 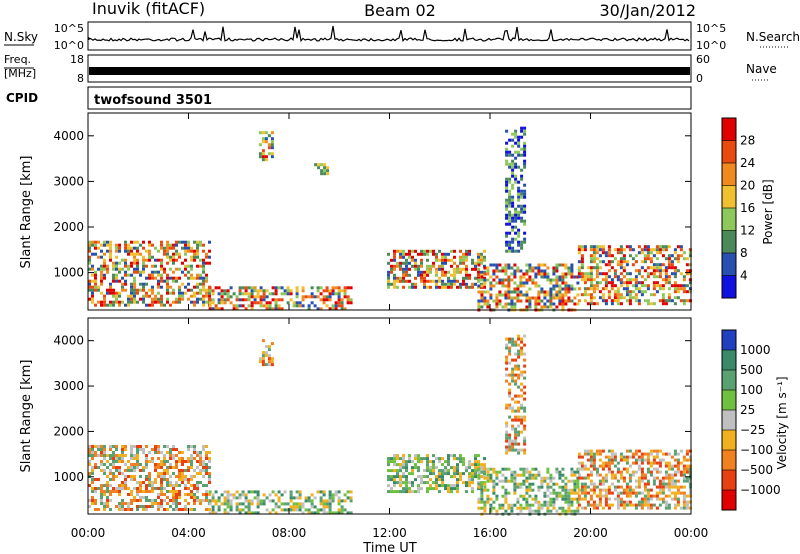 I want to click on freq-unit-label: [MHz], so click(x=20, y=73).